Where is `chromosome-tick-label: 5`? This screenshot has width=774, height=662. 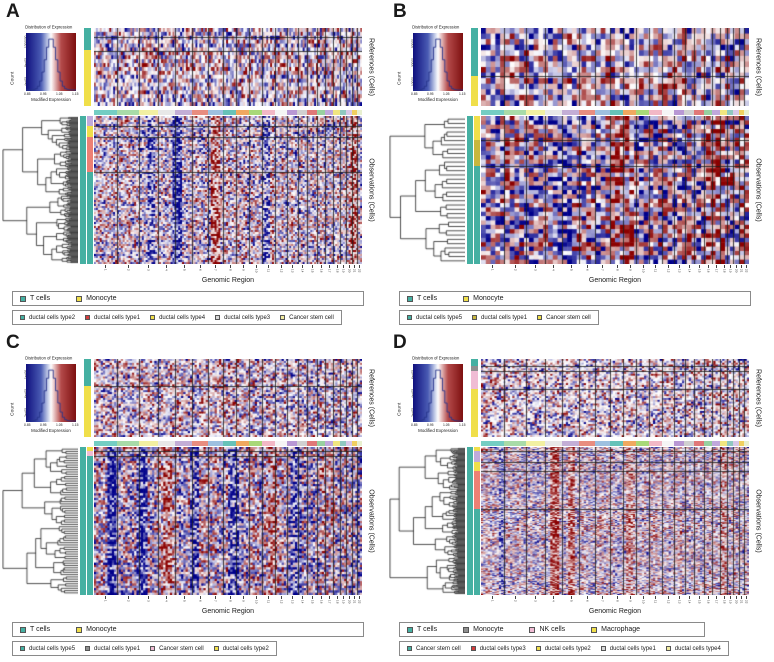 chromosome-tick-label: 5 is located at coordinates (184, 601).